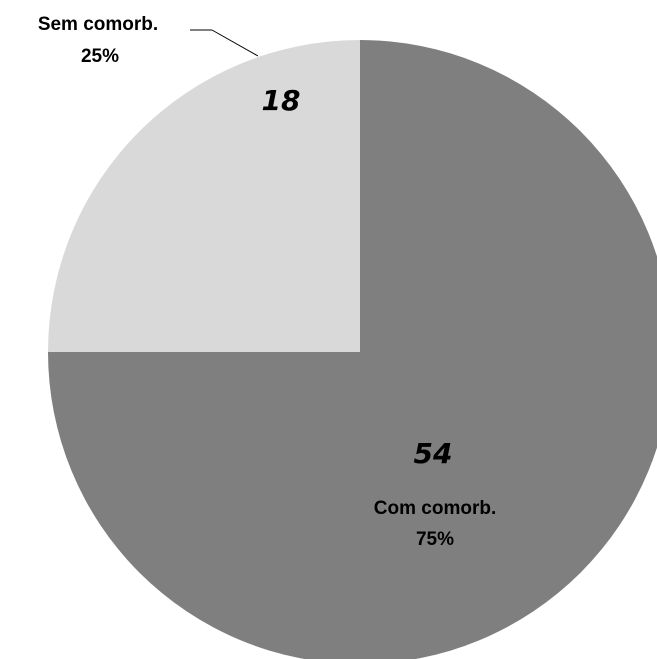  I want to click on slice-percent-label-com-comorb: 75%, so click(435, 539).